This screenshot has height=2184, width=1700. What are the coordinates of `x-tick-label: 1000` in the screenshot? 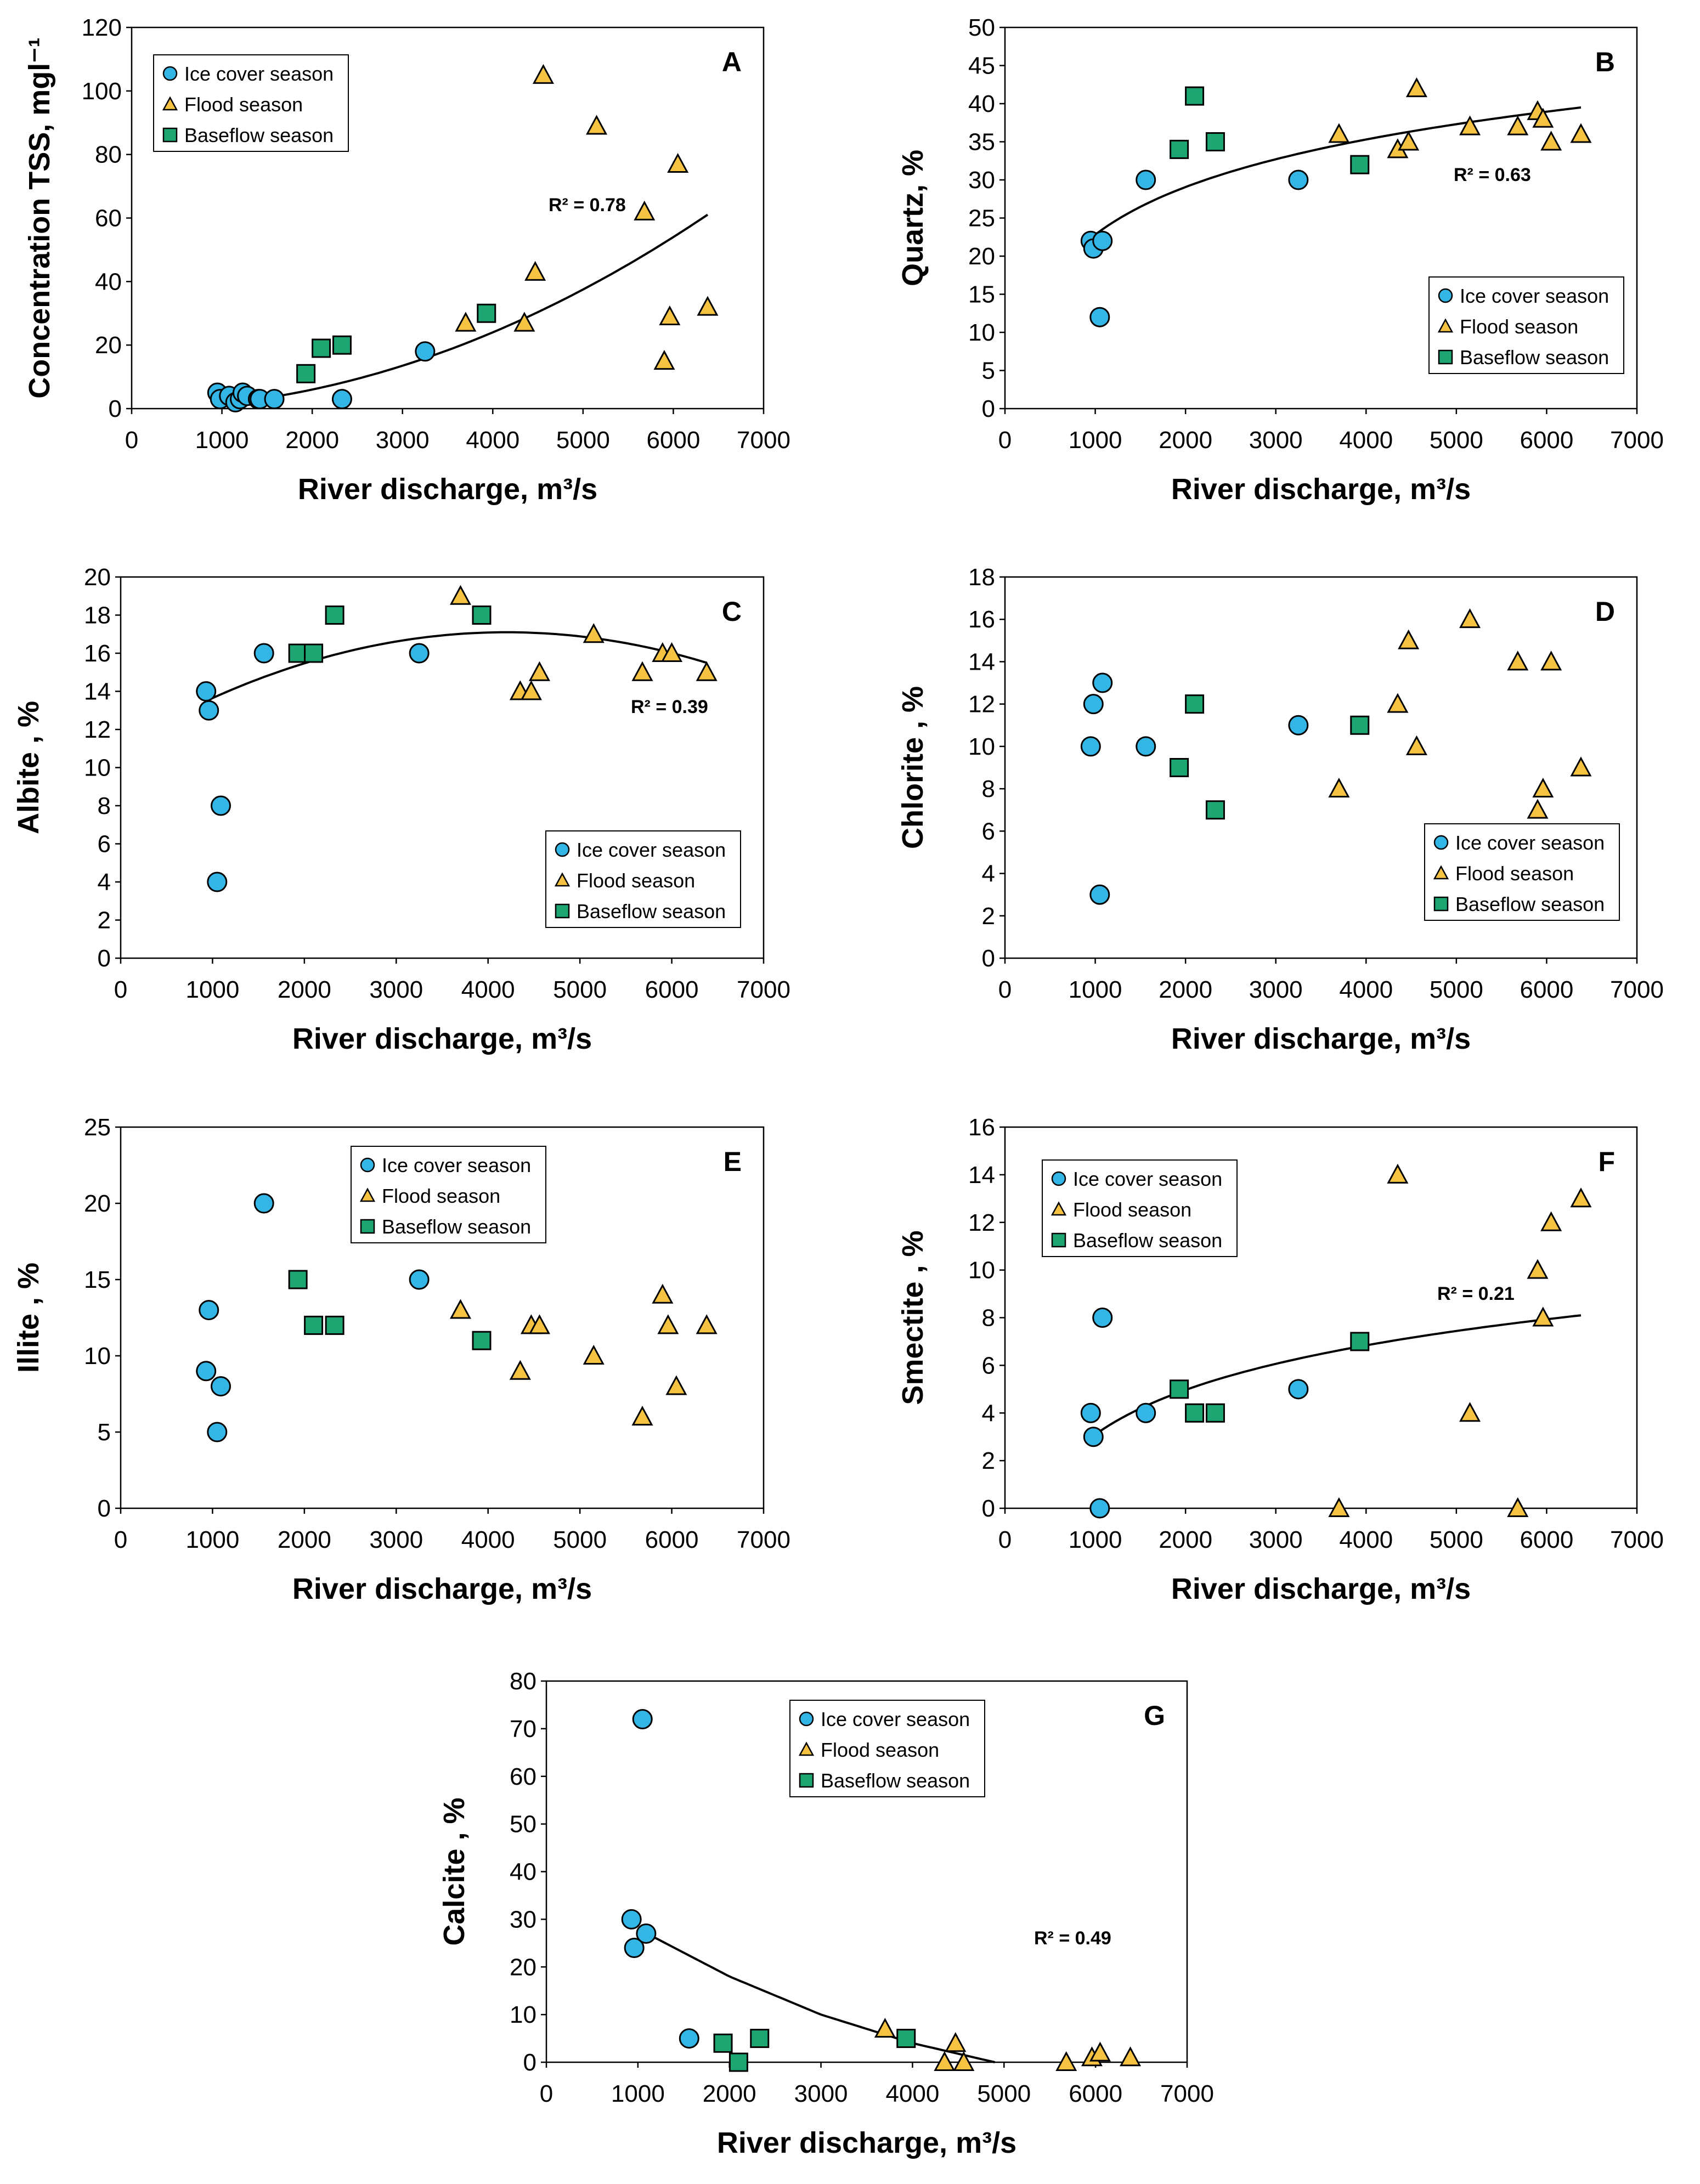 It's located at (212, 1539).